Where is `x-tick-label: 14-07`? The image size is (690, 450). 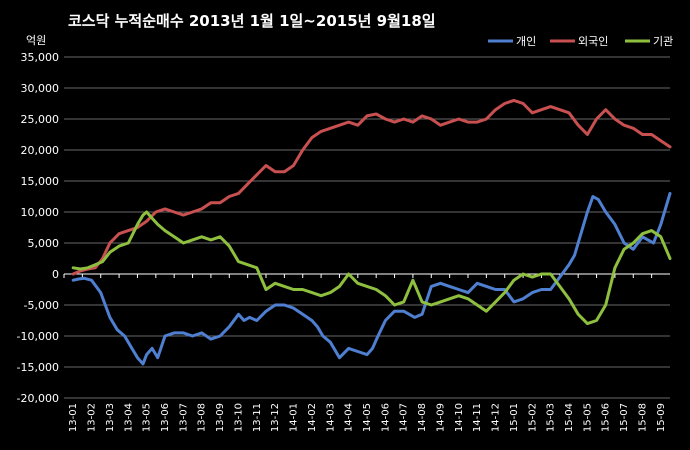
x-tick-label: 14-07 is located at coordinates (404, 417).